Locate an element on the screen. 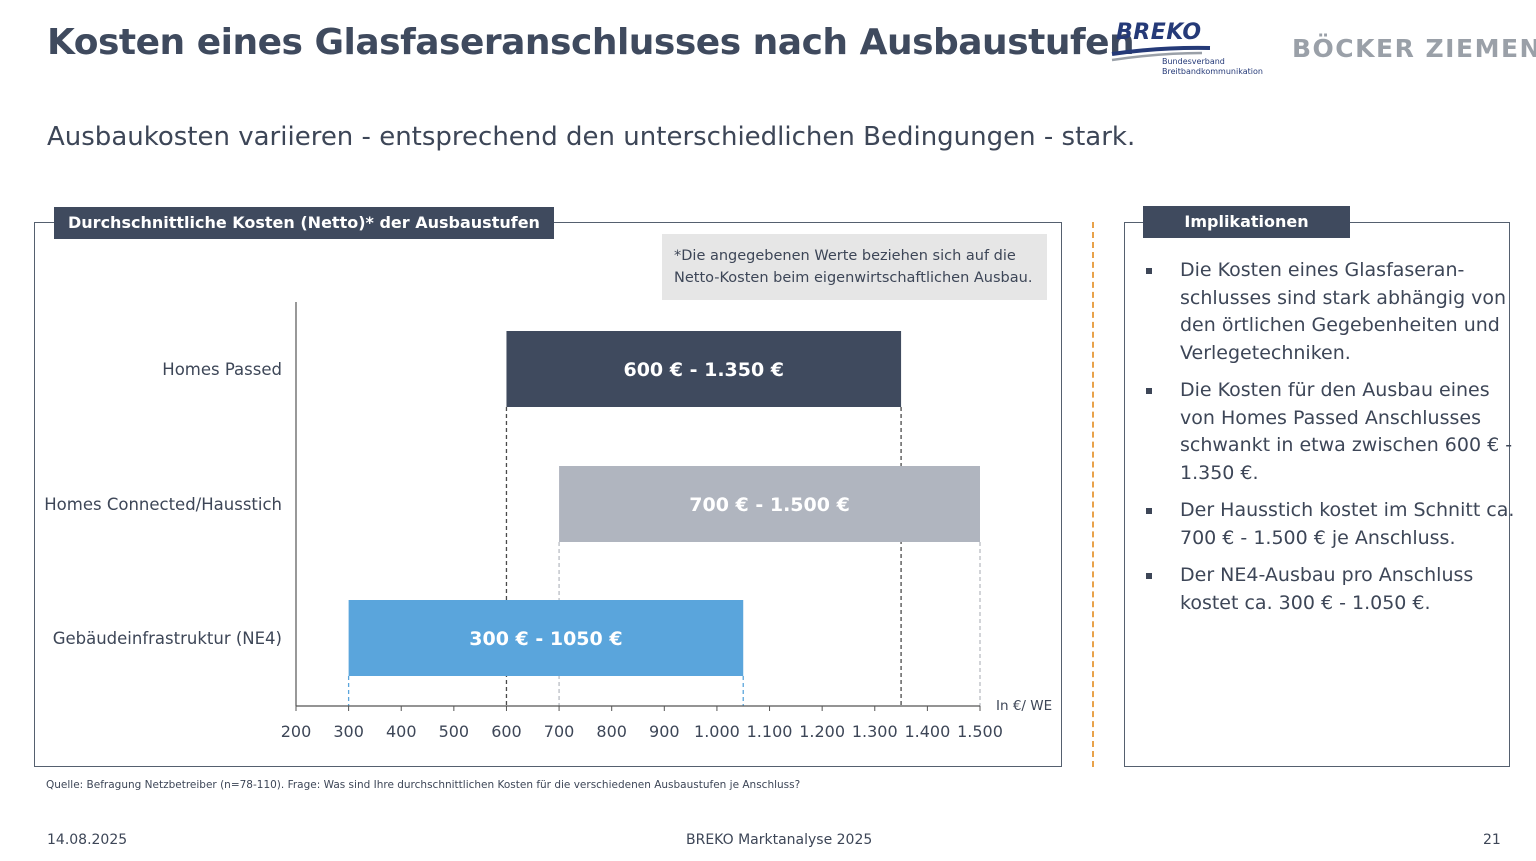 This screenshot has height=861, width=1536. x-tick-label: 400 is located at coordinates (401, 731).